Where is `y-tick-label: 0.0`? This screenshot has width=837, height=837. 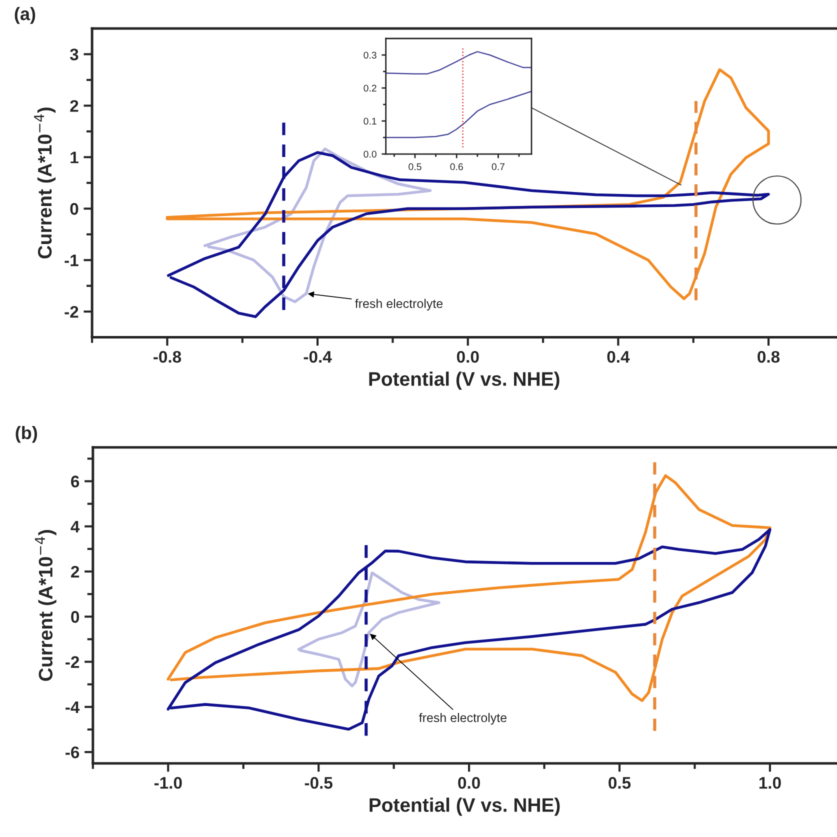
y-tick-label: 0.0 is located at coordinates (370, 154).